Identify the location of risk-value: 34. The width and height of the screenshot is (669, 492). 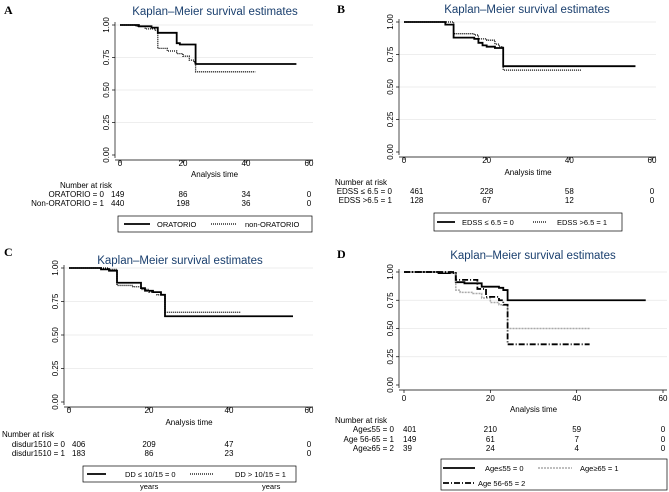
(246, 194).